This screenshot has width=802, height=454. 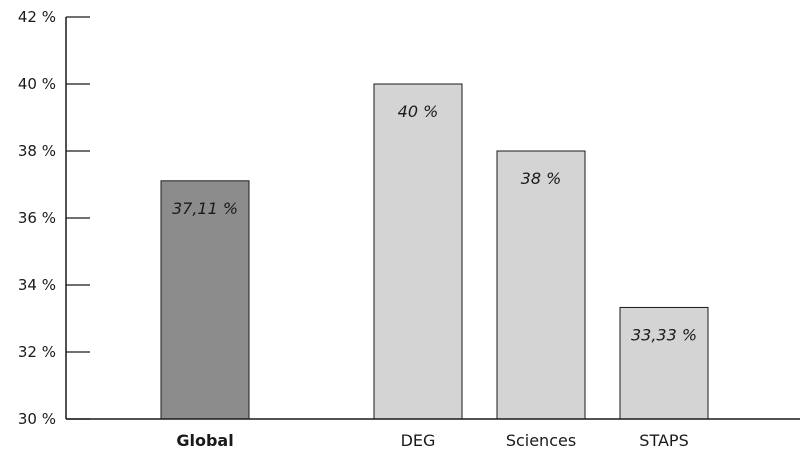 I want to click on category-labels: Global DEG Sciences STAPS, so click(x=432, y=440).